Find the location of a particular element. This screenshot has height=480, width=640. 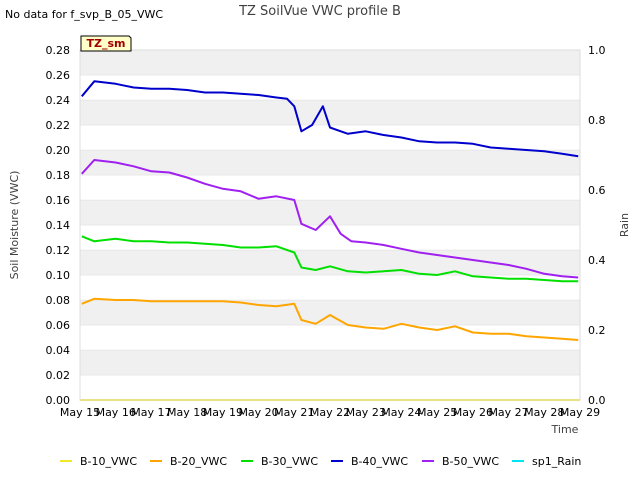

y-tick-label: 0.02 is located at coordinates (58, 375).